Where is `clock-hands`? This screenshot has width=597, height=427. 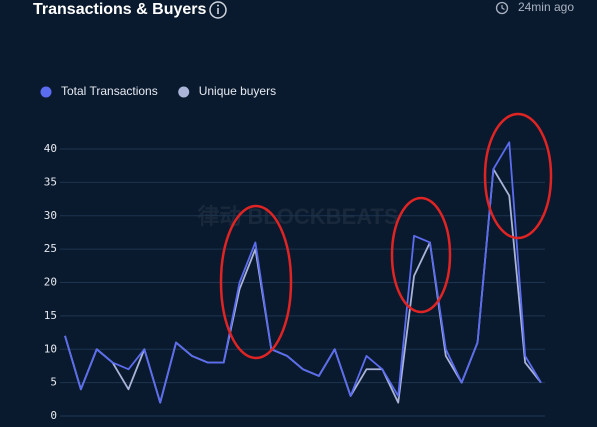
clock-hands is located at coordinates (503, 8).